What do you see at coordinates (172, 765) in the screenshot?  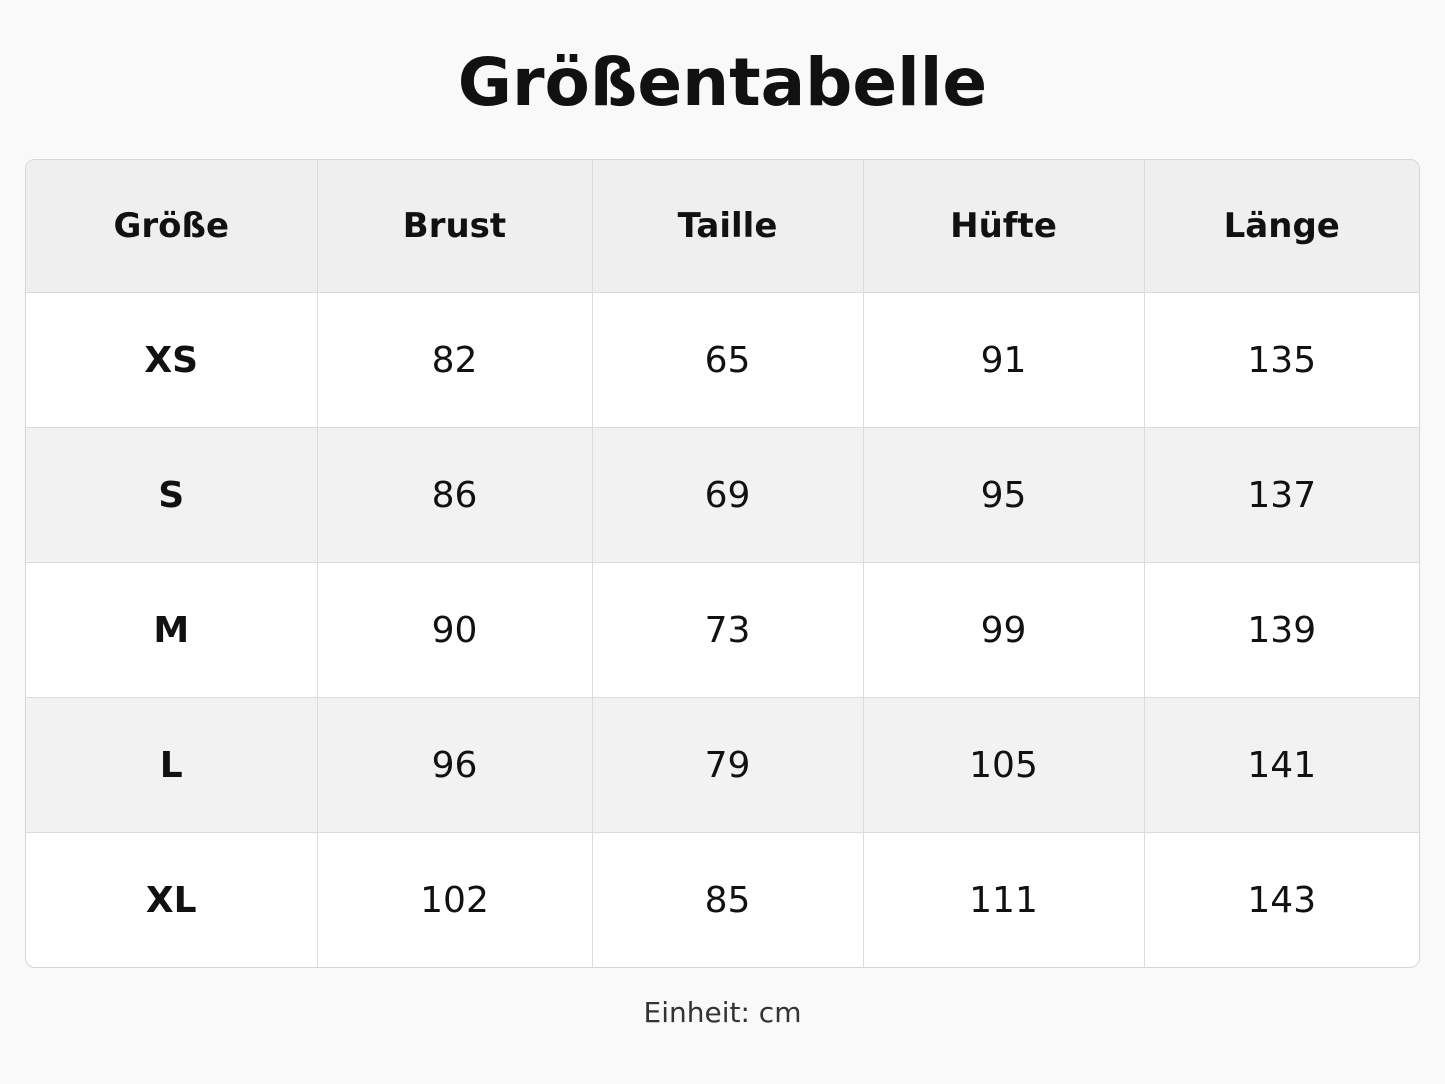 I see `size-cell: L` at bounding box center [172, 765].